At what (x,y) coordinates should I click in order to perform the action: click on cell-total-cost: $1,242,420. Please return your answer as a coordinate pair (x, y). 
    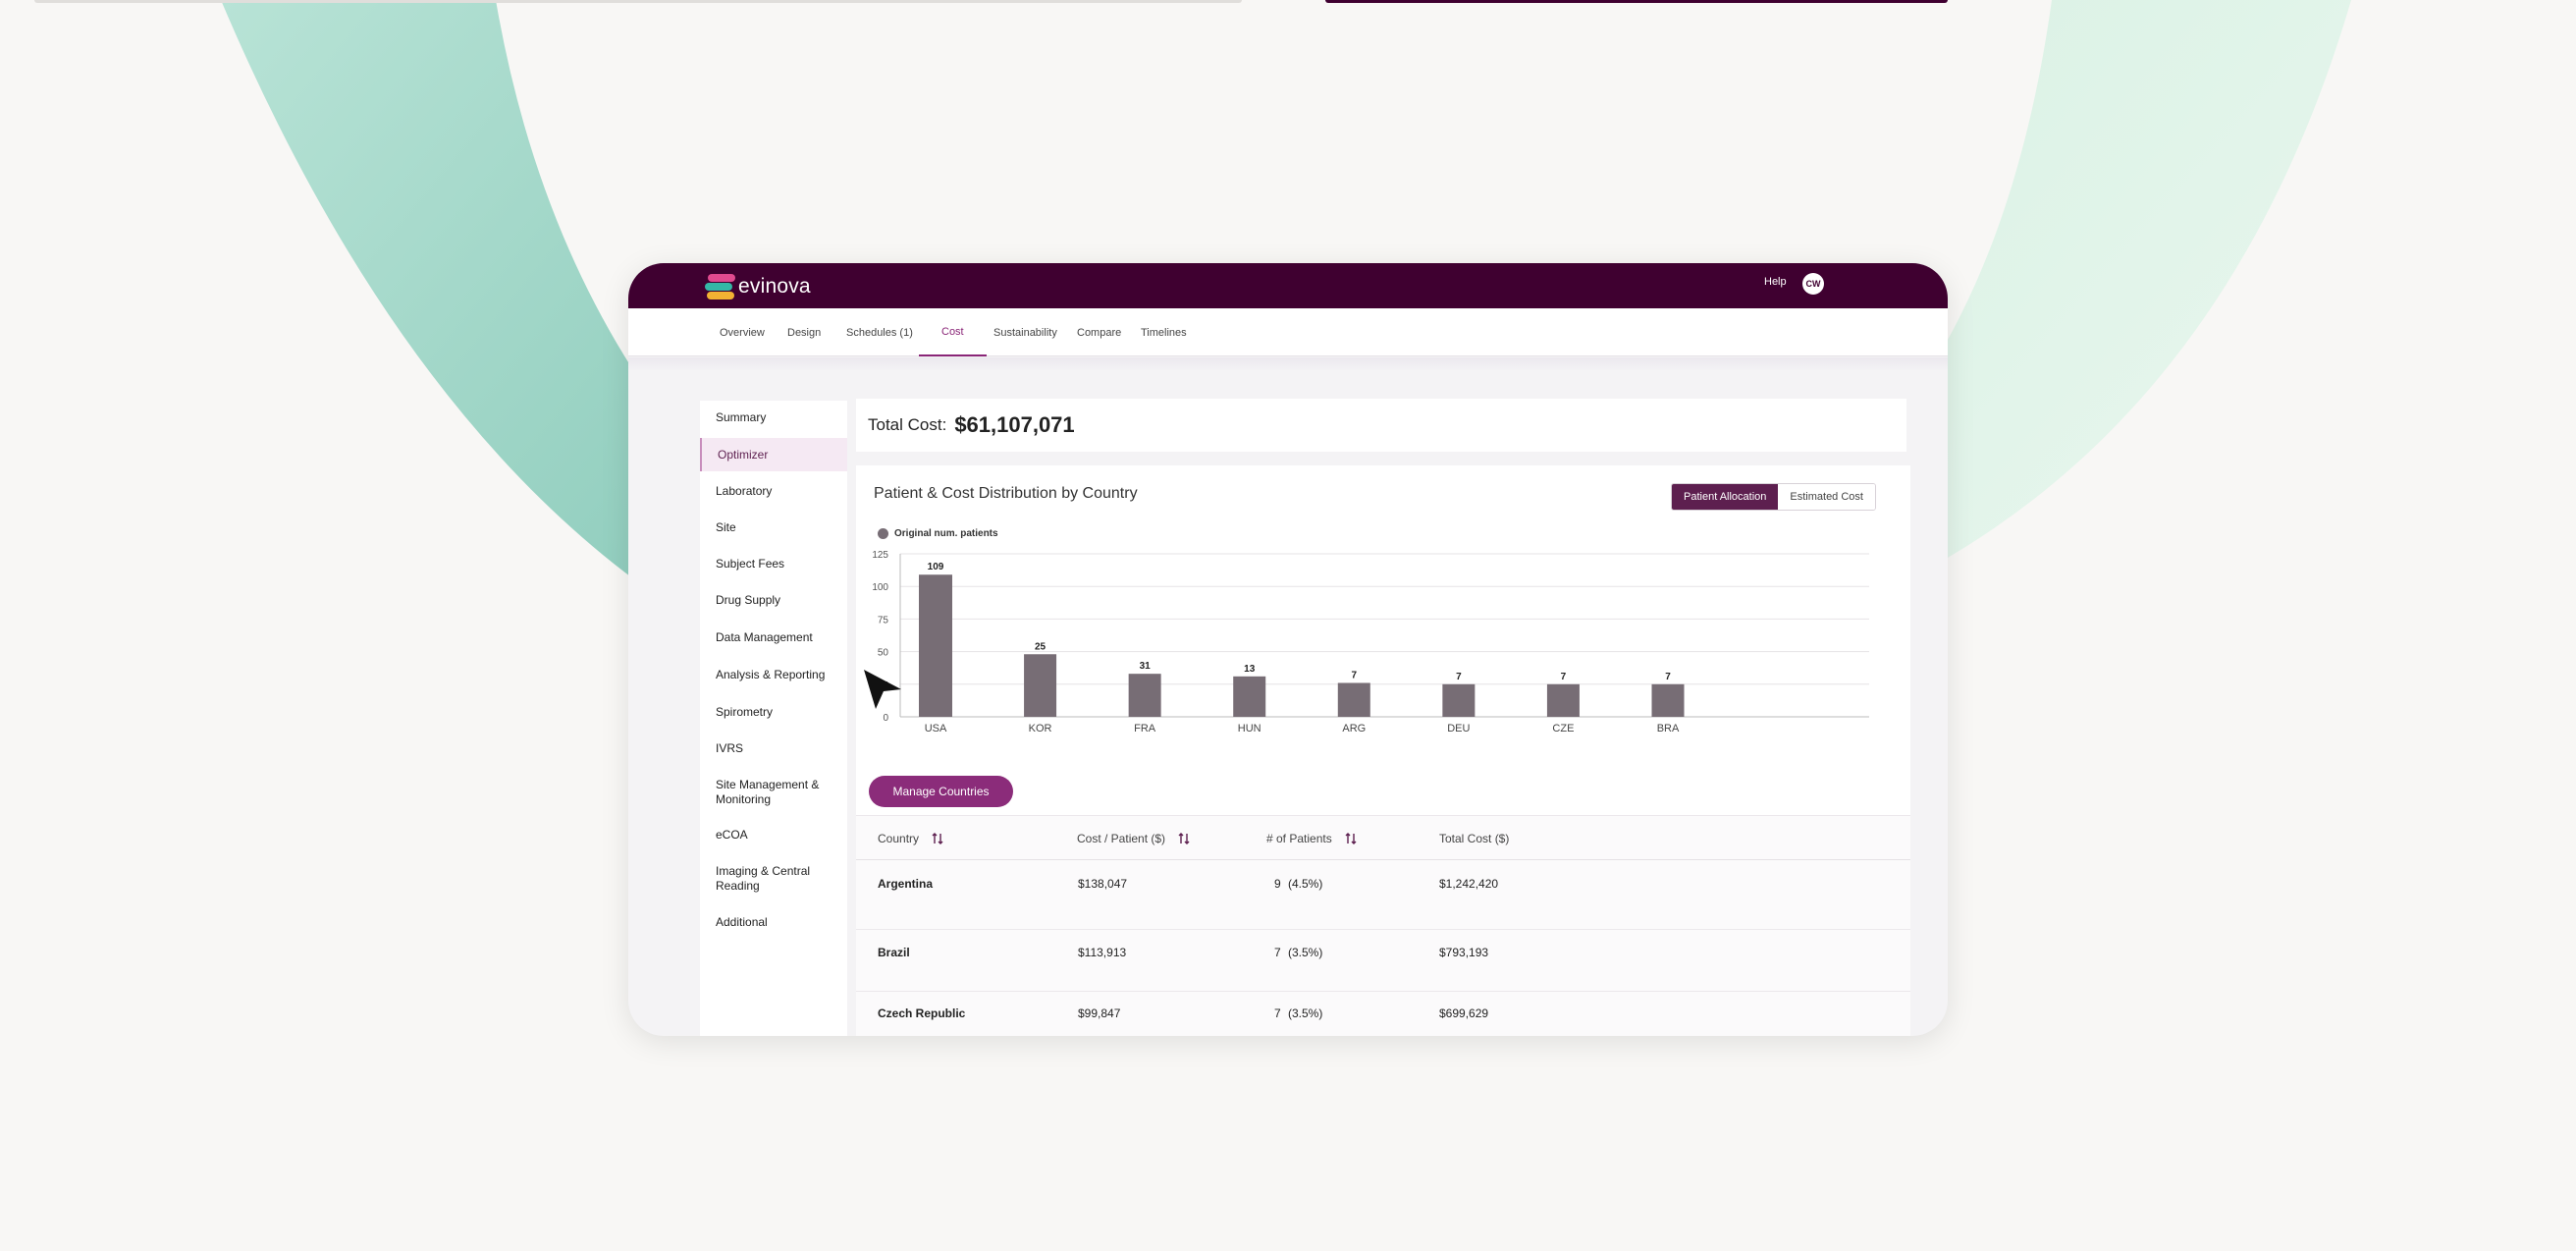
    Looking at the image, I should click on (1469, 884).